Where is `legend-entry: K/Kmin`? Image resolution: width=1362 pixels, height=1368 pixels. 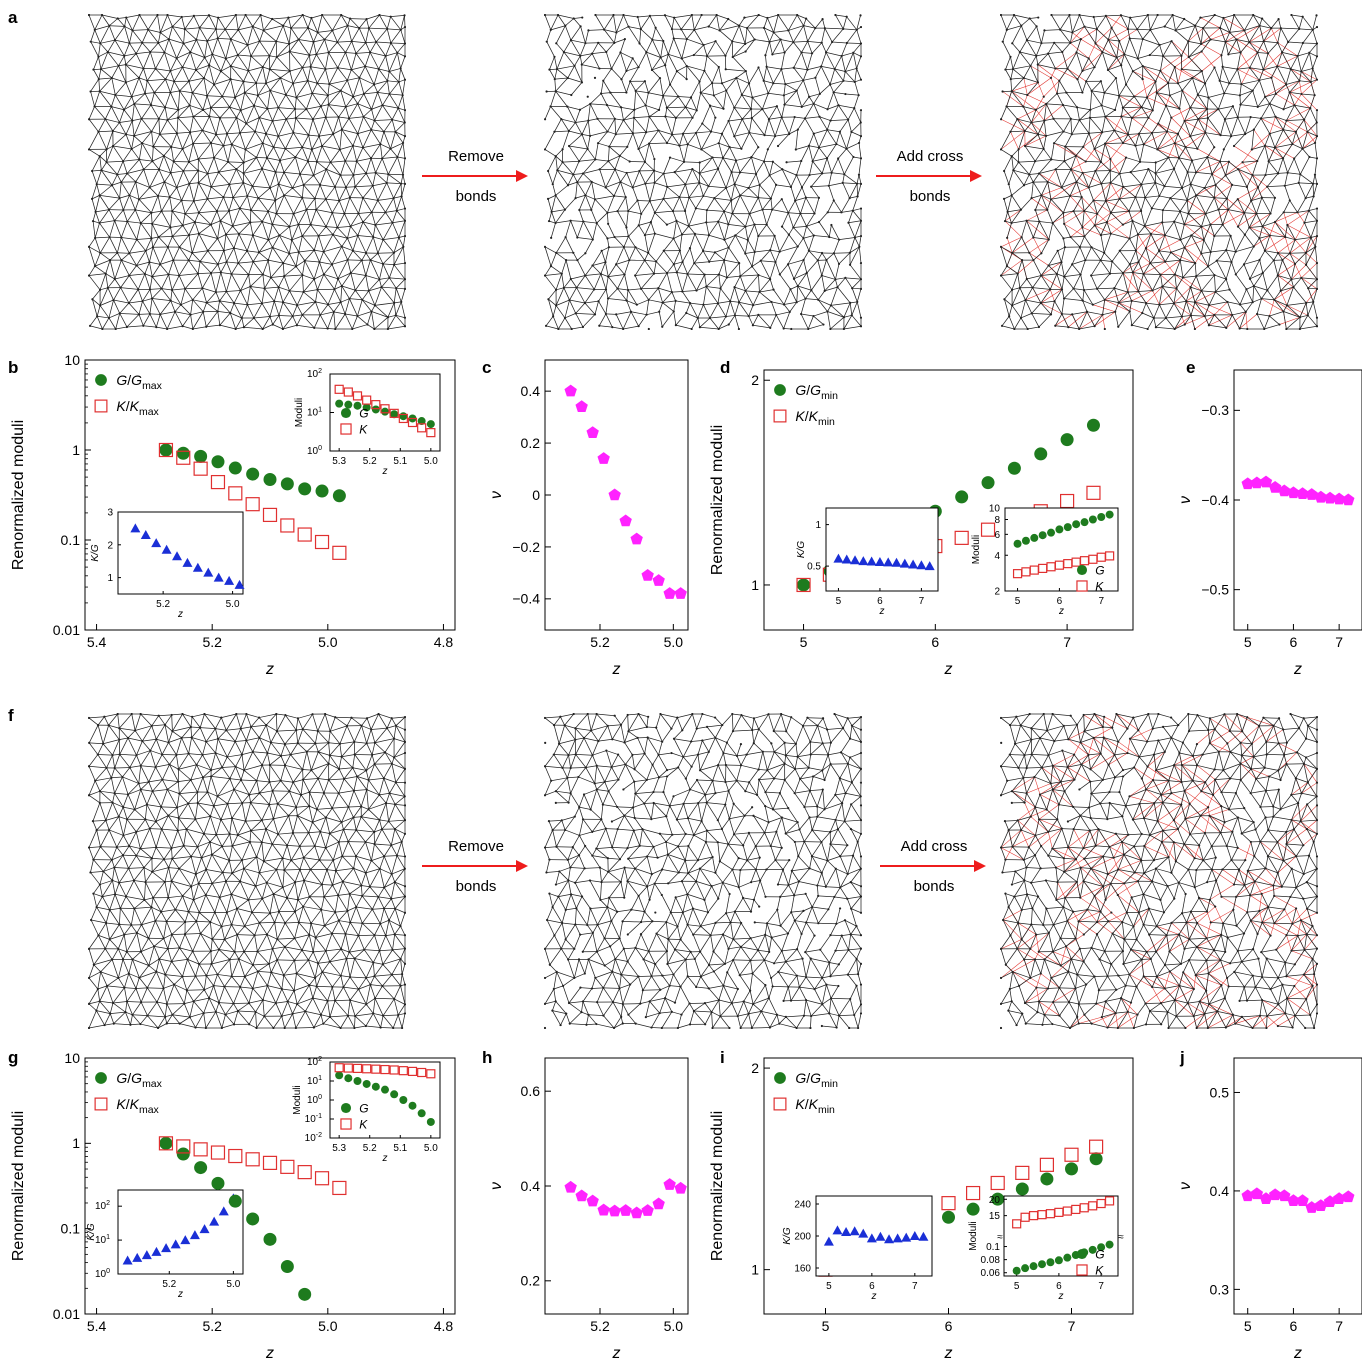
legend-entry: K/Kmin is located at coordinates (815, 418).